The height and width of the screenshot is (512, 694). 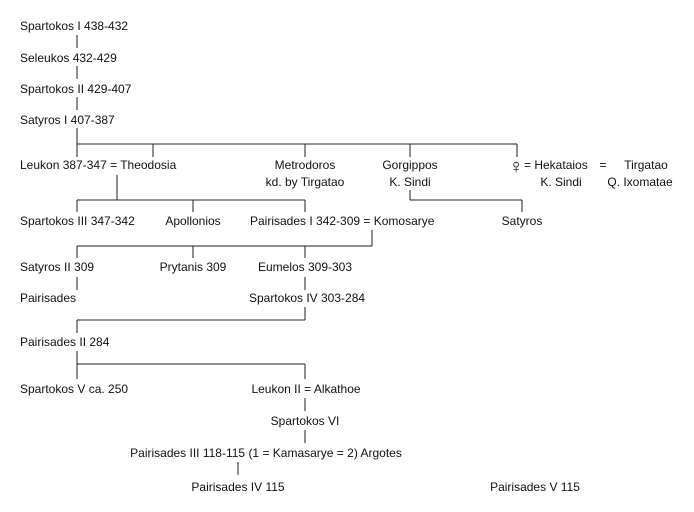 What do you see at coordinates (48, 298) in the screenshot?
I see `node-pairisades: Pairisades` at bounding box center [48, 298].